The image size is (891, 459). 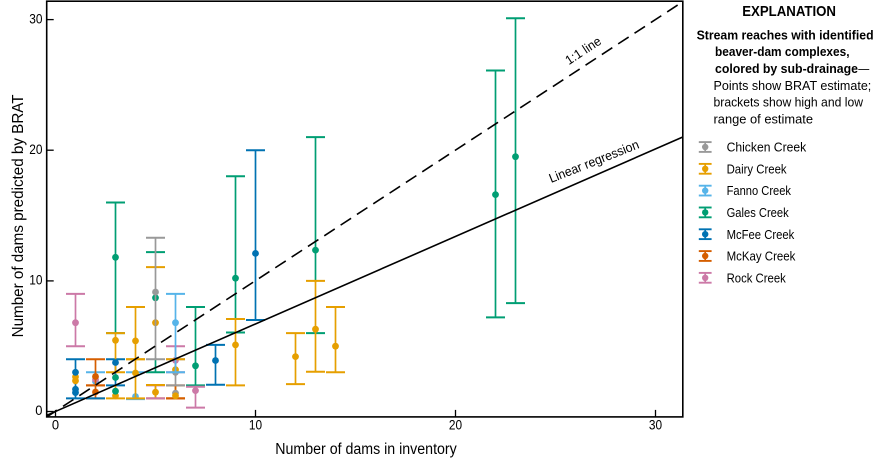 What do you see at coordinates (759, 190) in the screenshot?
I see `svg-text: Fanno Creek` at bounding box center [759, 190].